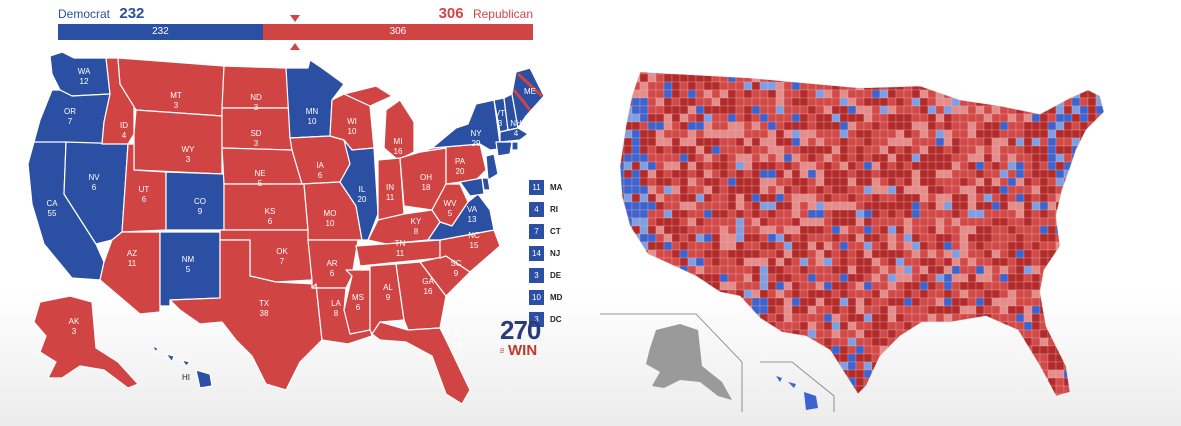 The image size is (1181, 426). I want to click on small-state-md: 10 MD, so click(545, 297).